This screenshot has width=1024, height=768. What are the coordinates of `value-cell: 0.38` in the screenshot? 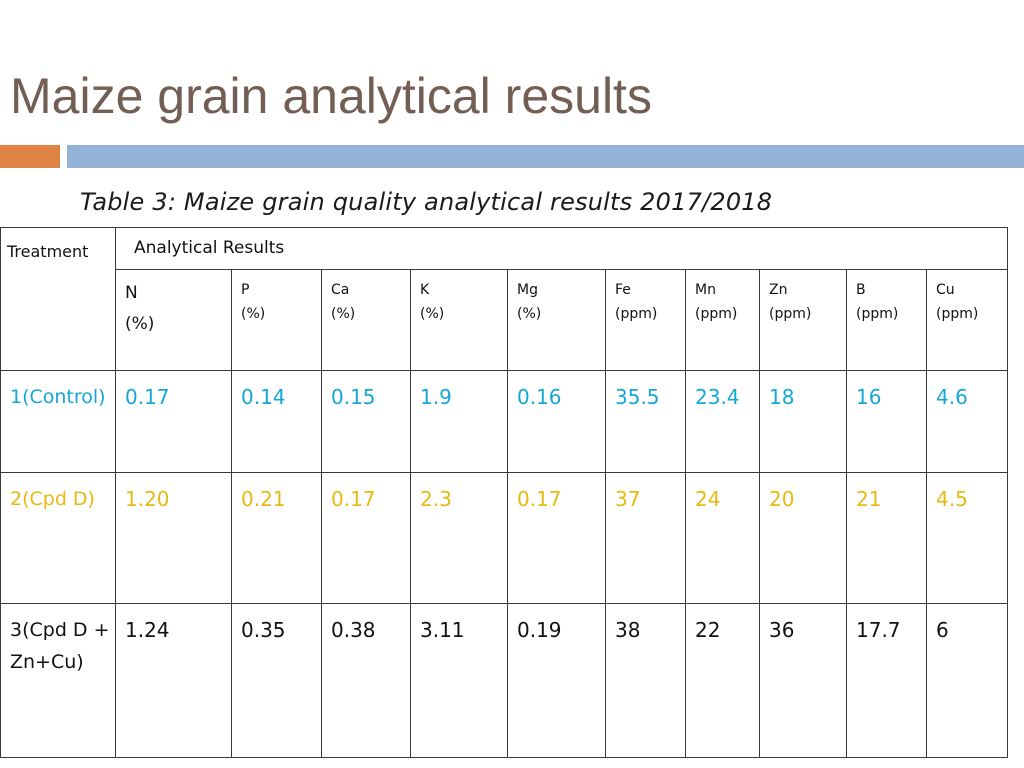 It's located at (366, 680).